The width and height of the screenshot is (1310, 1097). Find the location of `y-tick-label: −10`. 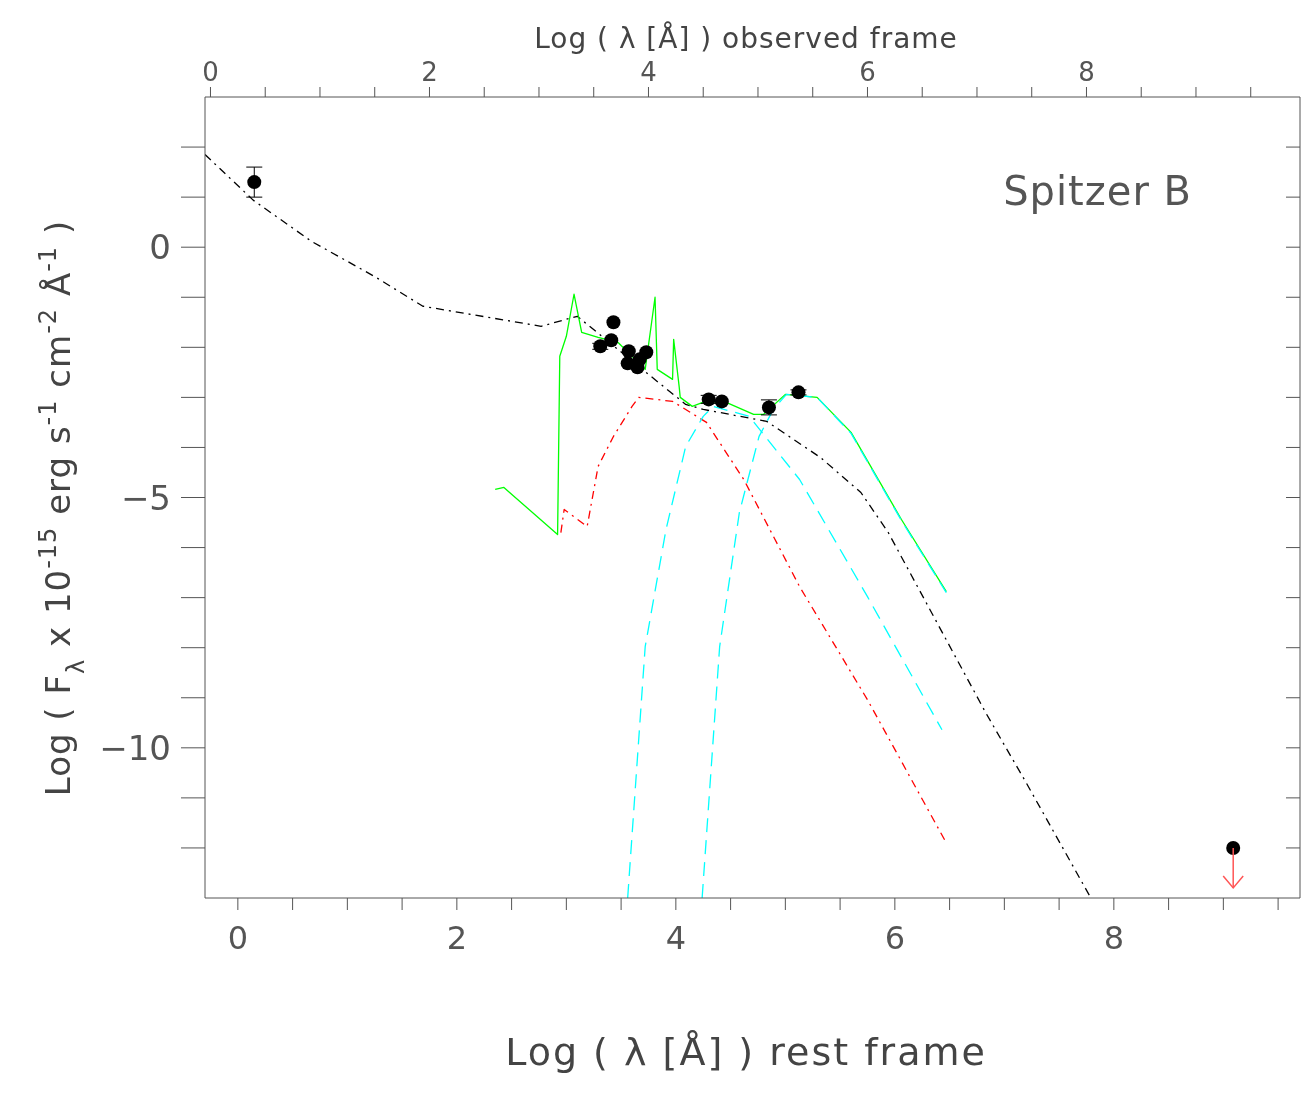

y-tick-label: −10 is located at coordinates (135, 747).